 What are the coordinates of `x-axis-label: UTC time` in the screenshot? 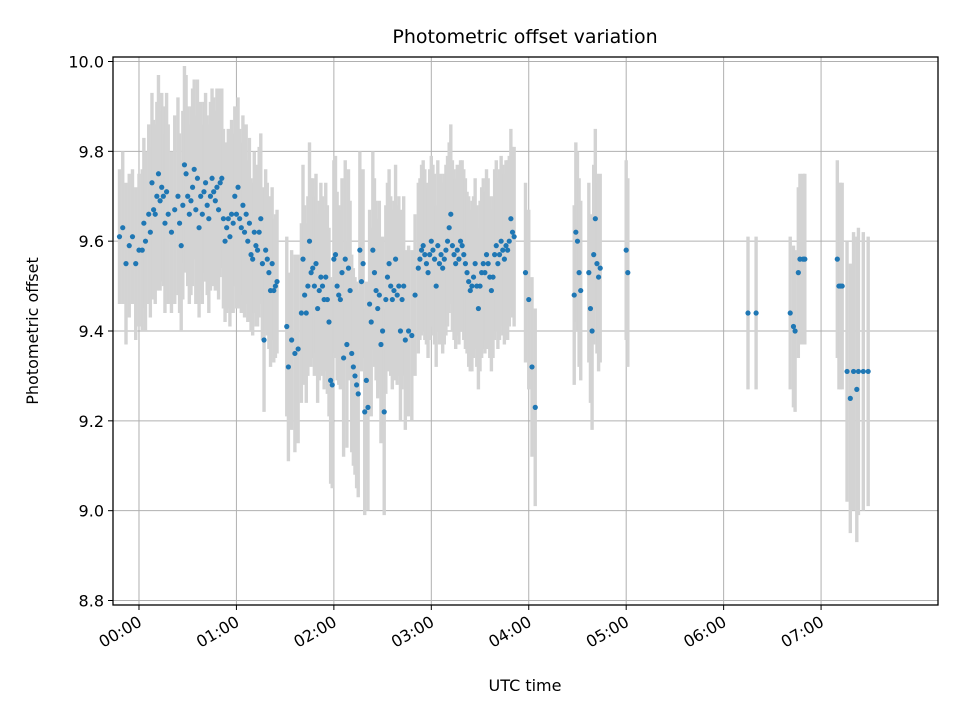 It's located at (525, 685).